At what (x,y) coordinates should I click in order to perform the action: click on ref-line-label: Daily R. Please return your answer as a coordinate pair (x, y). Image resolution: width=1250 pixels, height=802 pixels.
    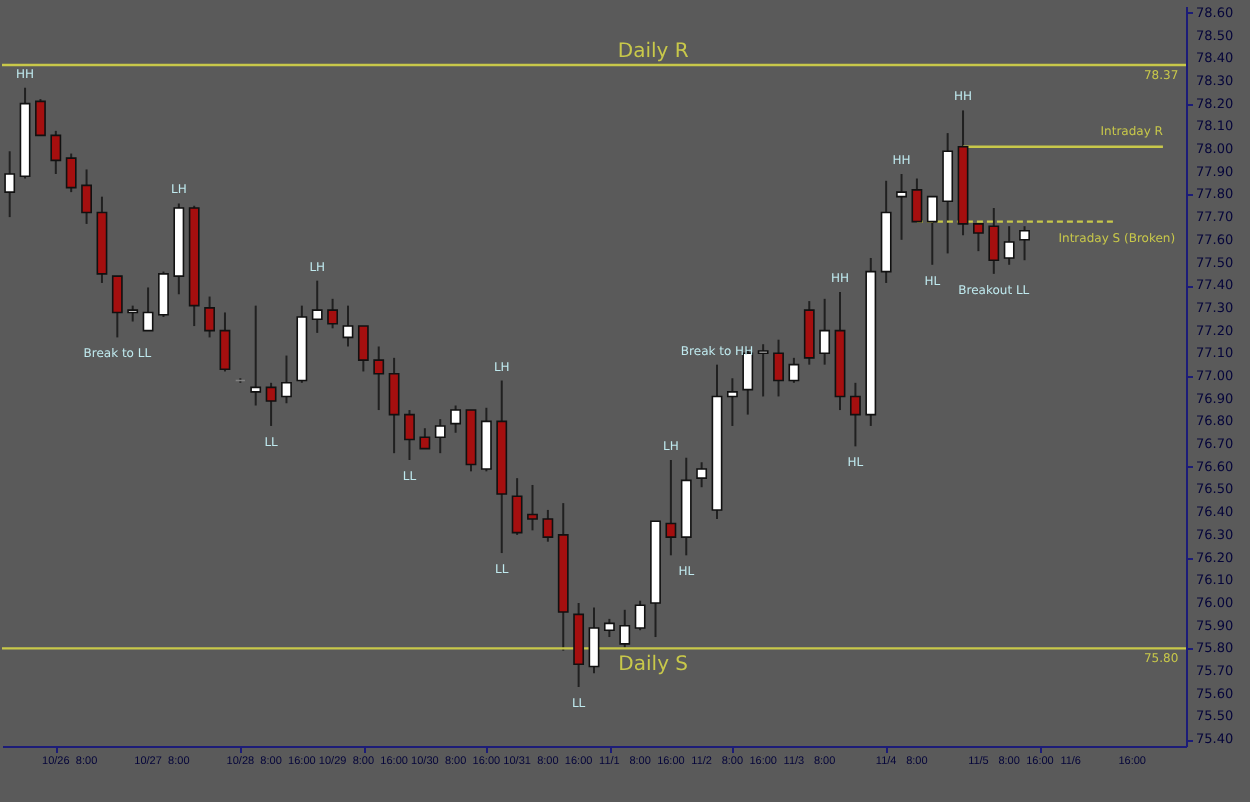
    Looking at the image, I should click on (653, 52).